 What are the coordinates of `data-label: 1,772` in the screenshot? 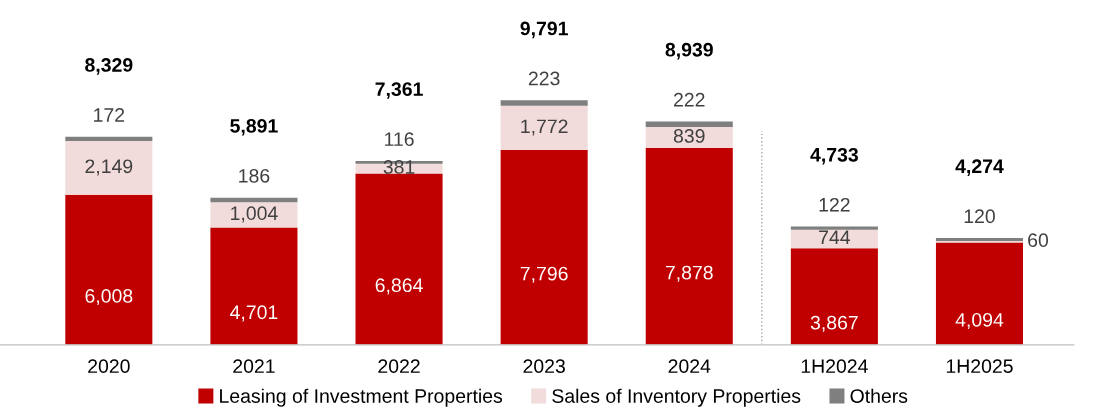 It's located at (544, 127).